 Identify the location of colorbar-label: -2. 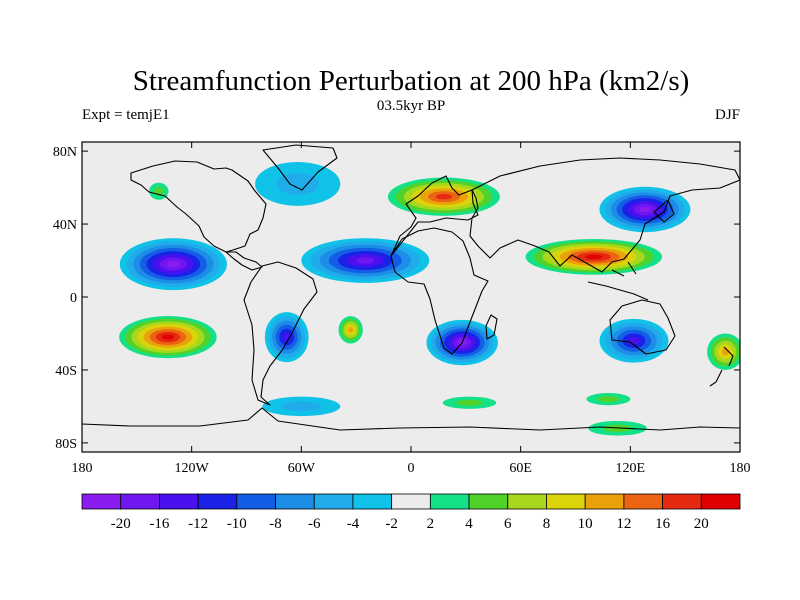
(391, 524).